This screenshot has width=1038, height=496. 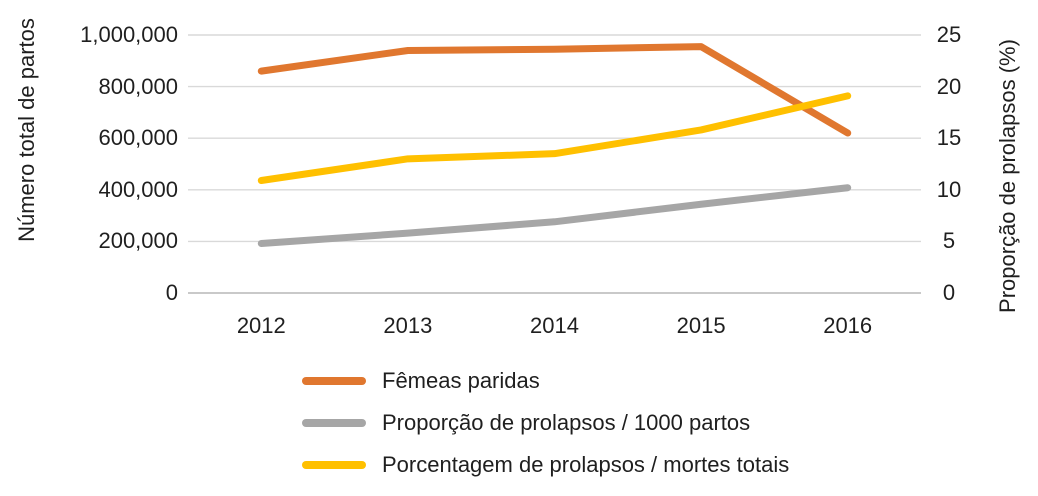 I want to click on legend-item-porcentagem-de-prolapsos-mortes-totais: Porcentagem de prolapsos / mortes totais, so click(x=545, y=465).